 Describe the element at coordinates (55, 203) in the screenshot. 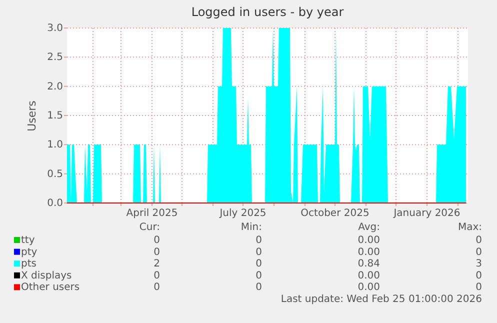

I see `y-tick-label: 0.0` at that location.